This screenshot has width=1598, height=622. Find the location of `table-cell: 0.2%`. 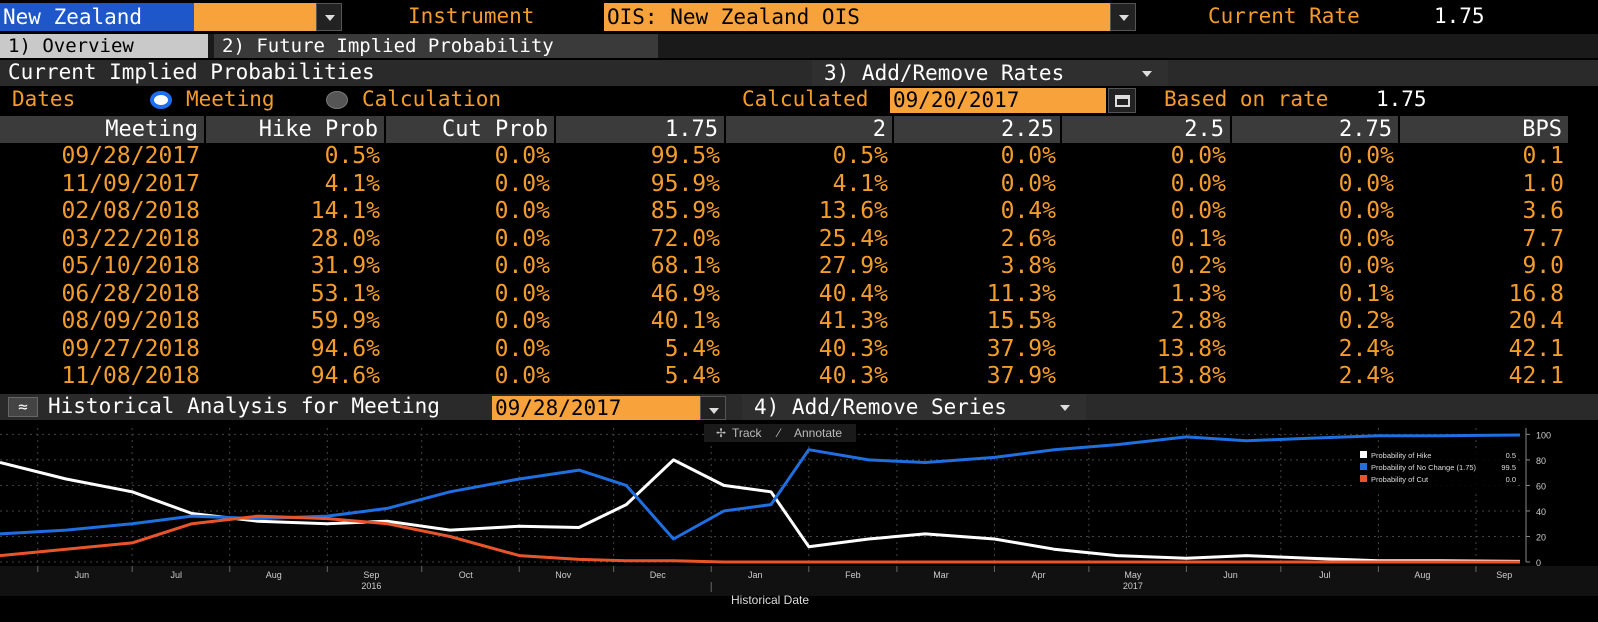

table-cell: 0.2% is located at coordinates (1198, 266).